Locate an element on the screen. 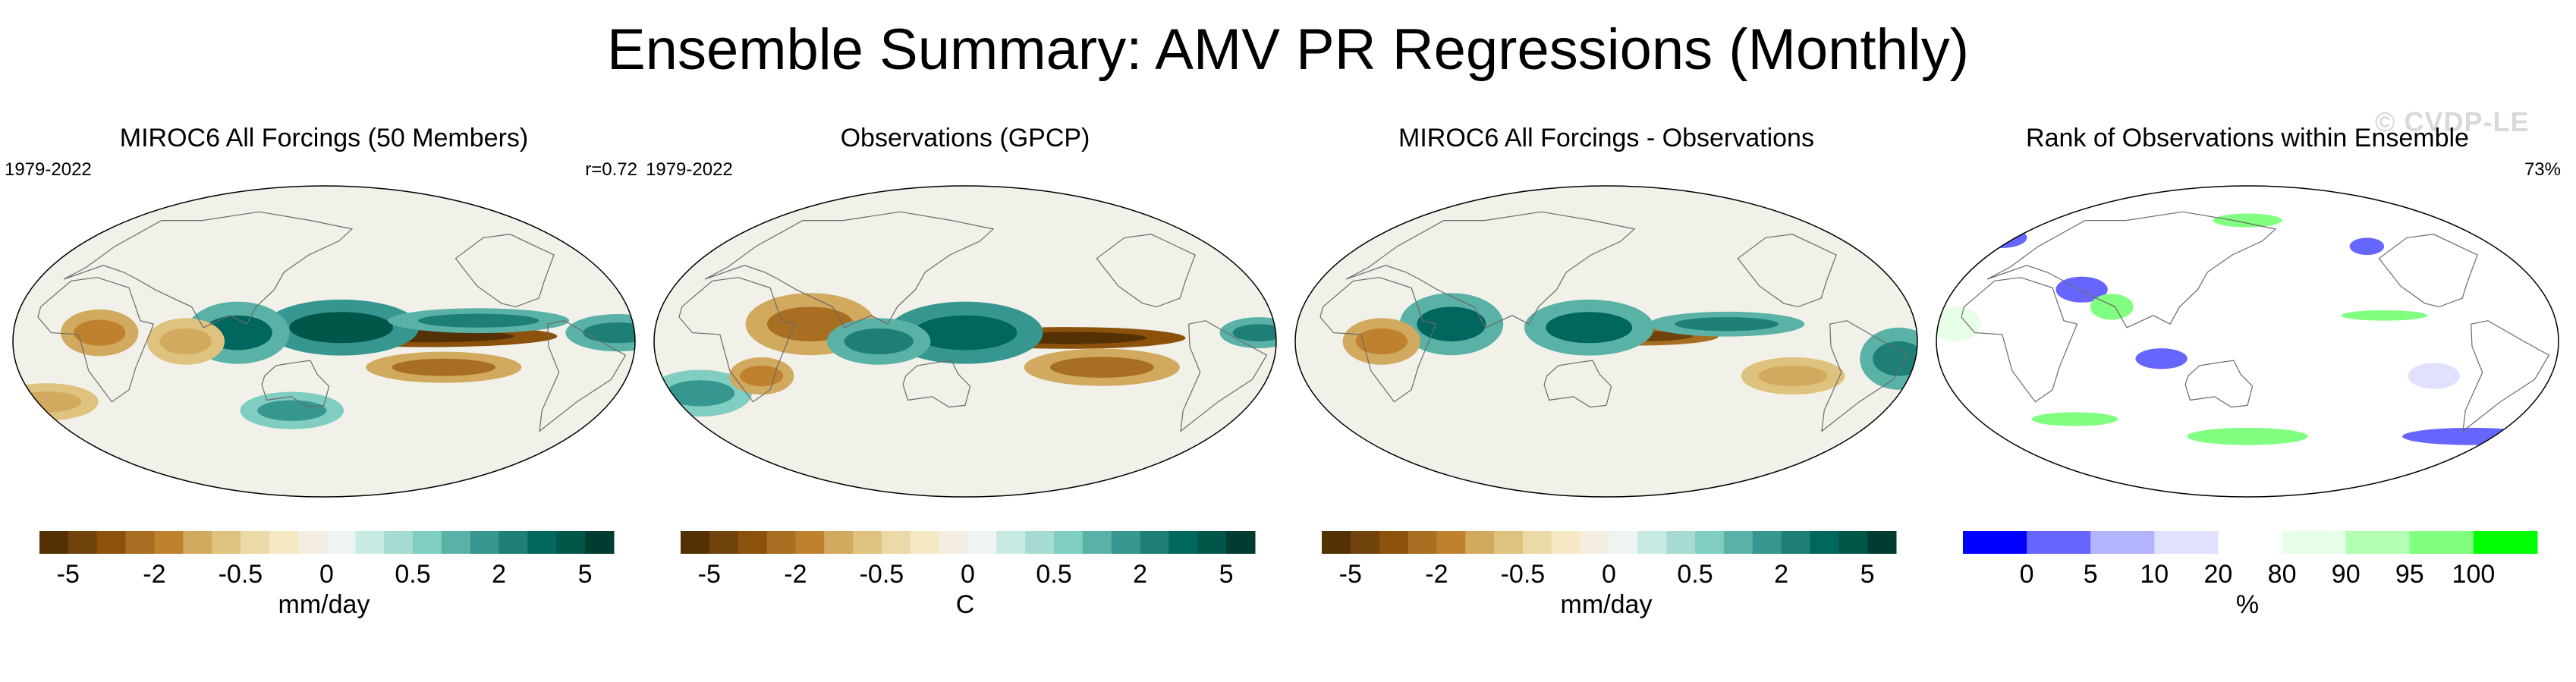  difference-map is located at coordinates (1606, 341).